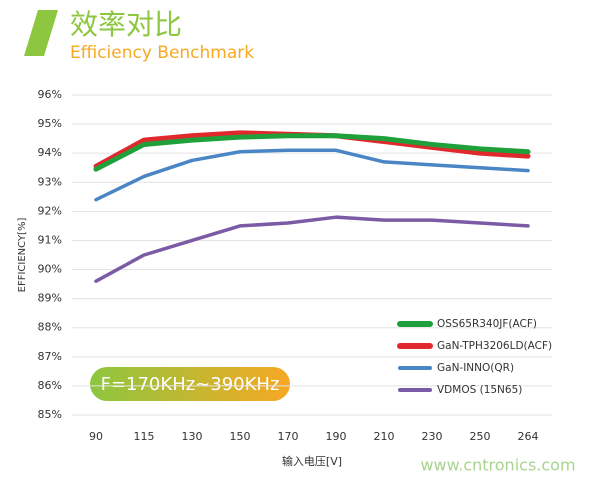 This screenshot has width=600, height=482. Describe the element at coordinates (162, 53) in the screenshot. I see `chart-subtitle: Efficiency Benchmark` at that location.